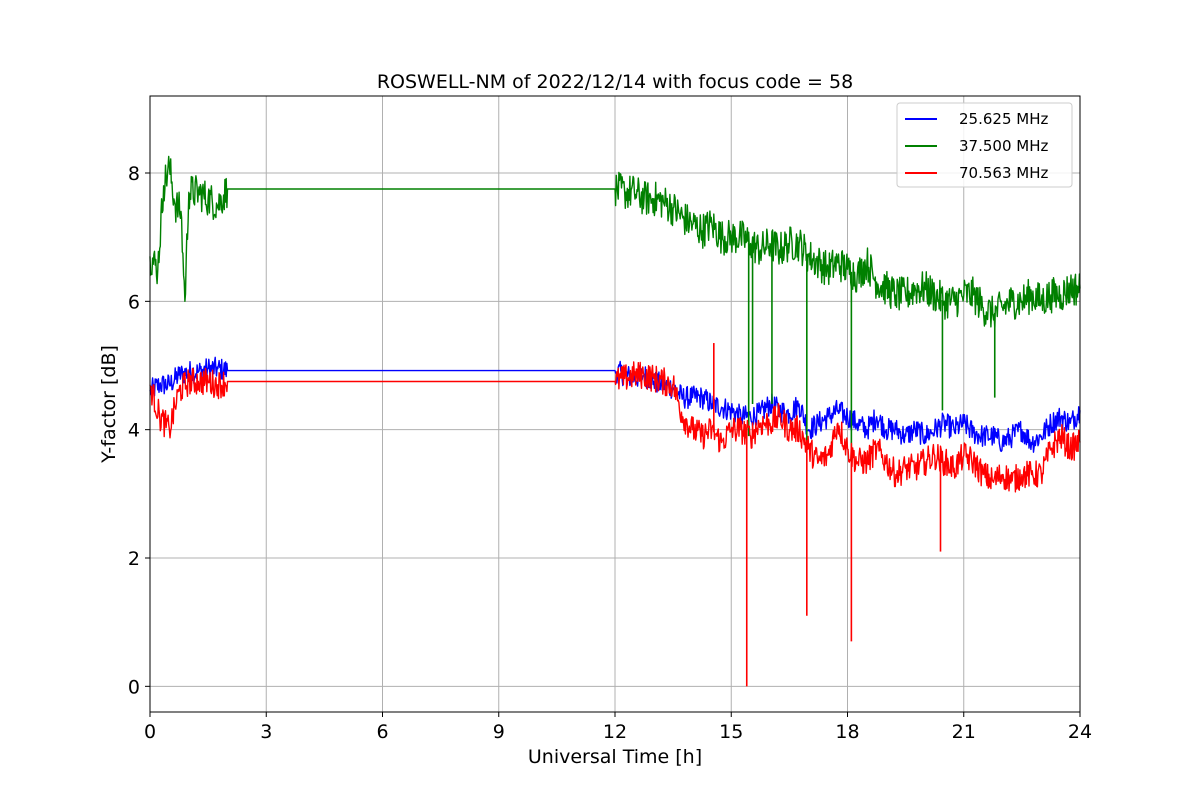 The image size is (1200, 800). I want to click on y-tick-label: 2, so click(134, 559).